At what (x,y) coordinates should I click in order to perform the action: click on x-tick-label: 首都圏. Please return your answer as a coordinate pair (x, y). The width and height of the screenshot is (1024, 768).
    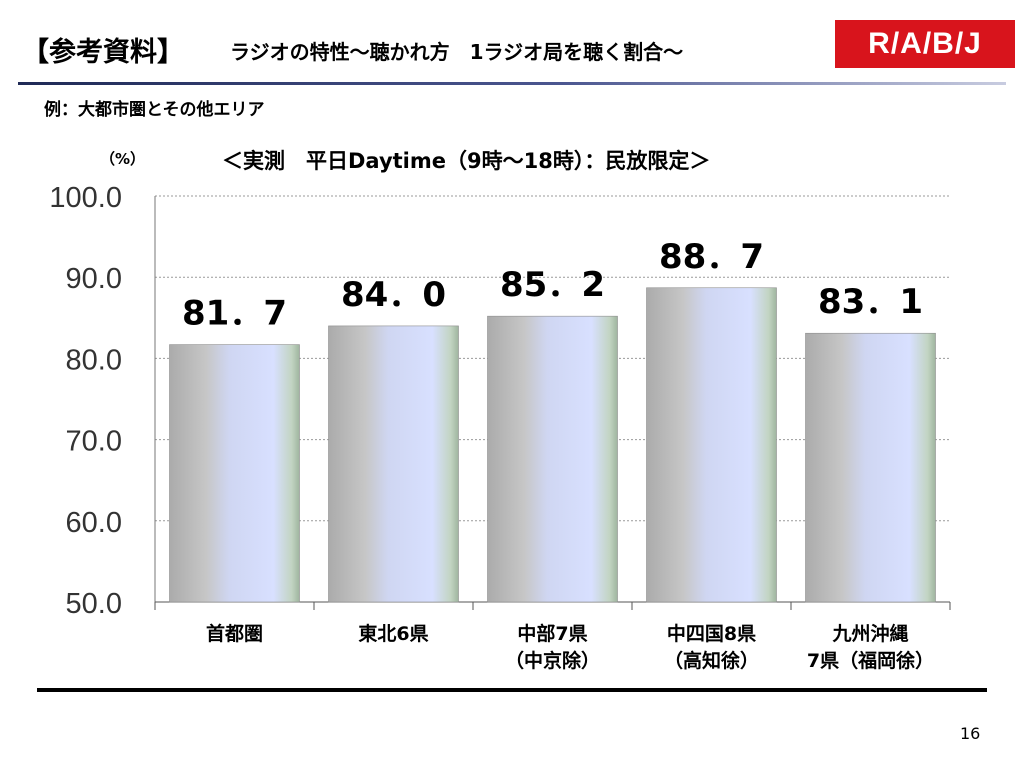
    Looking at the image, I should click on (234, 633).